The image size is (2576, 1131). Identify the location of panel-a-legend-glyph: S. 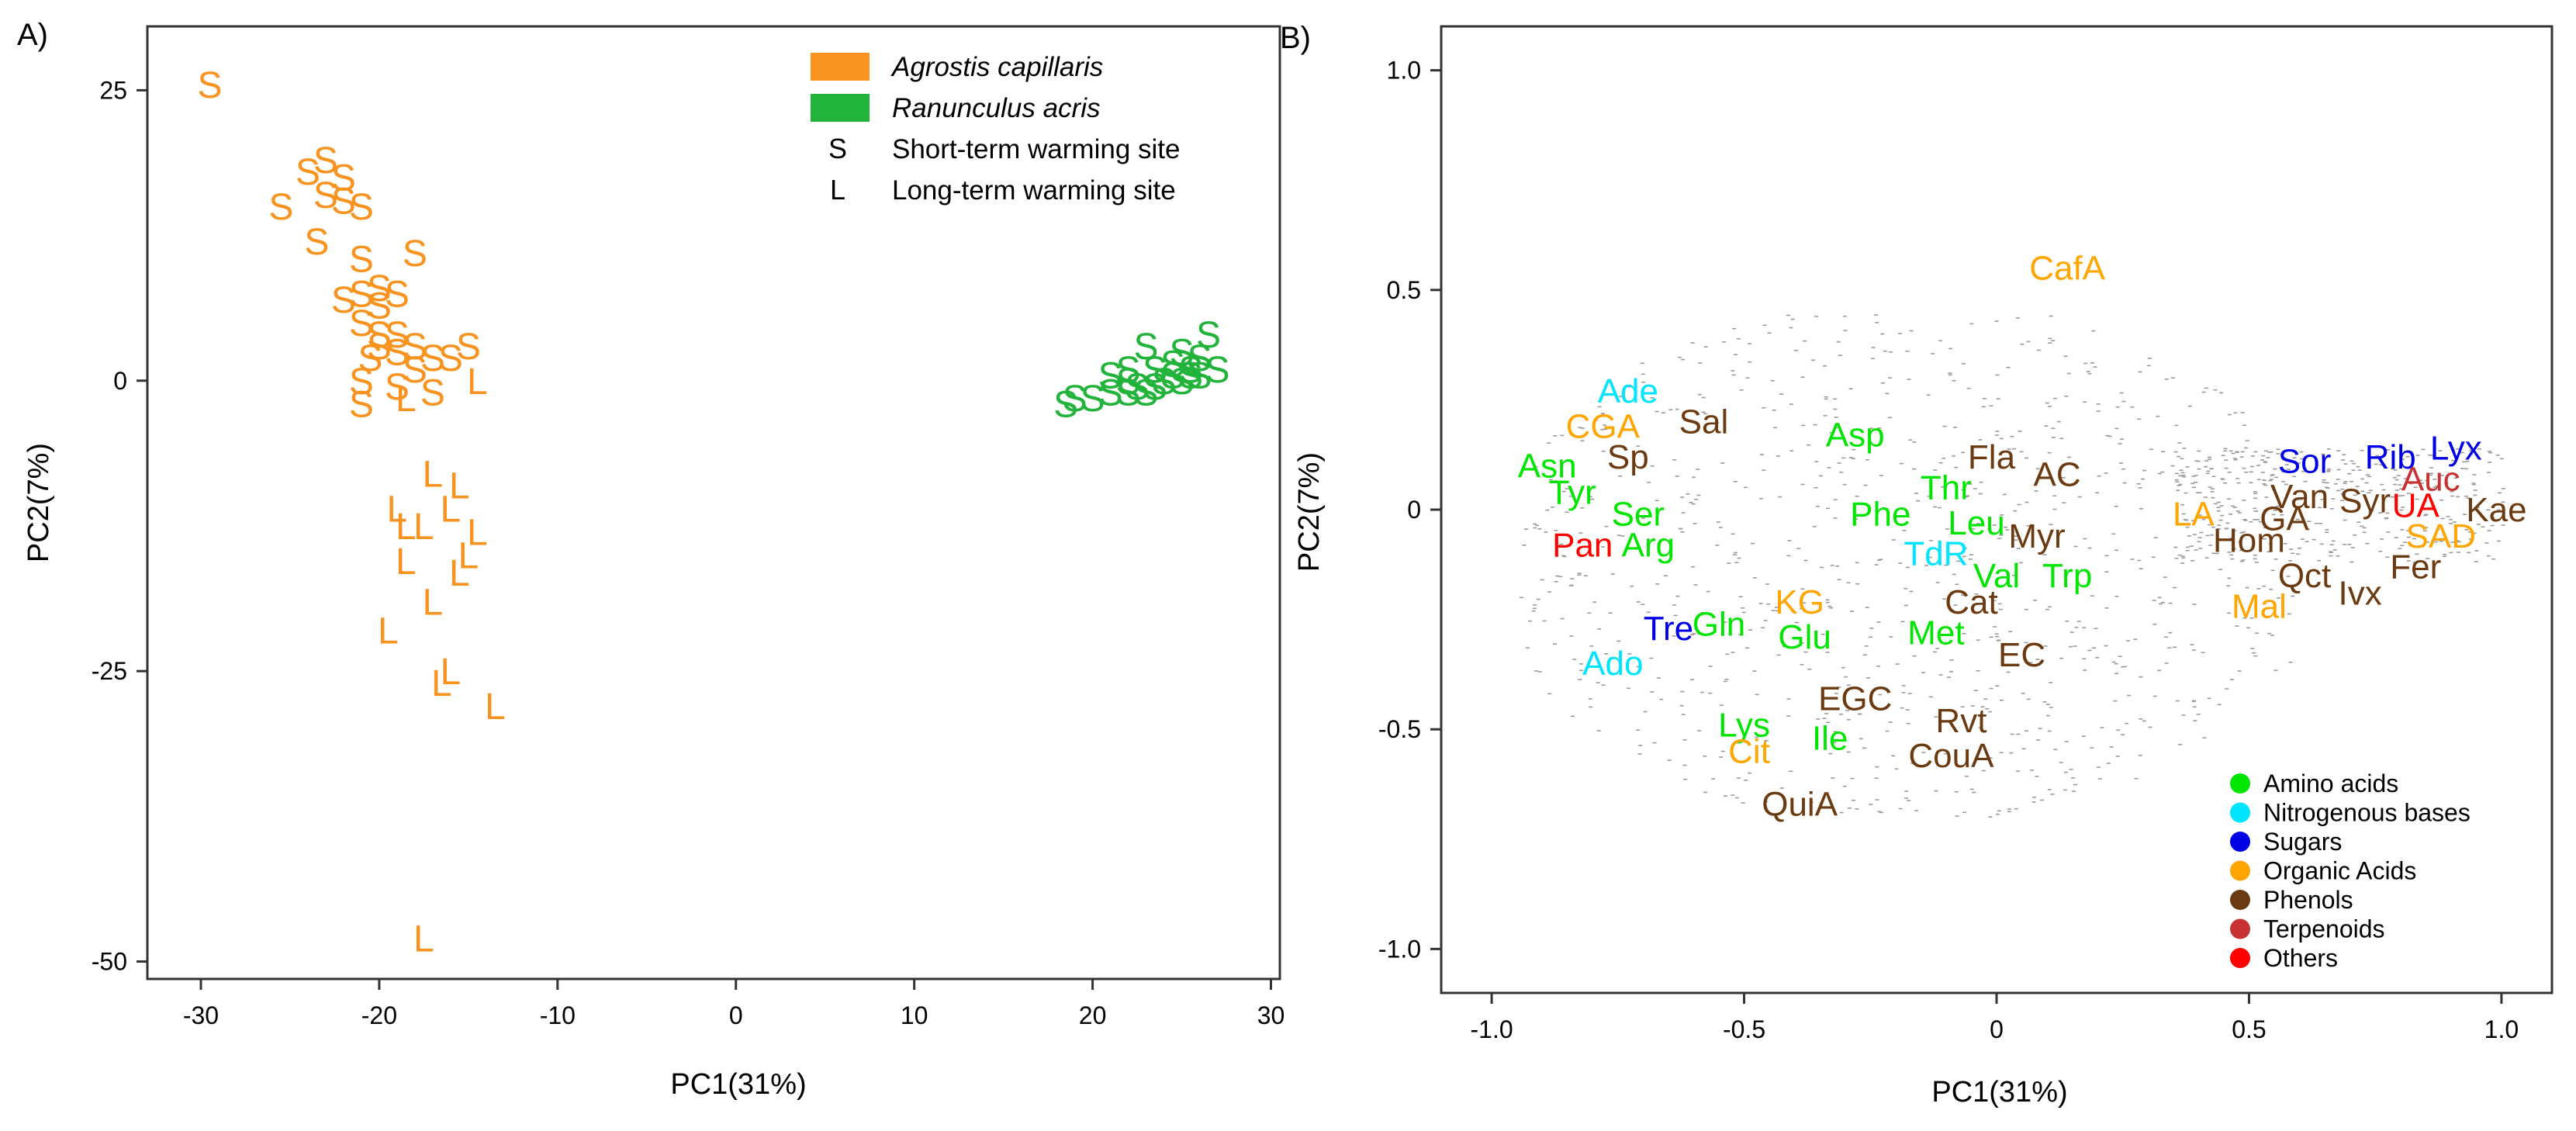
(837, 148).